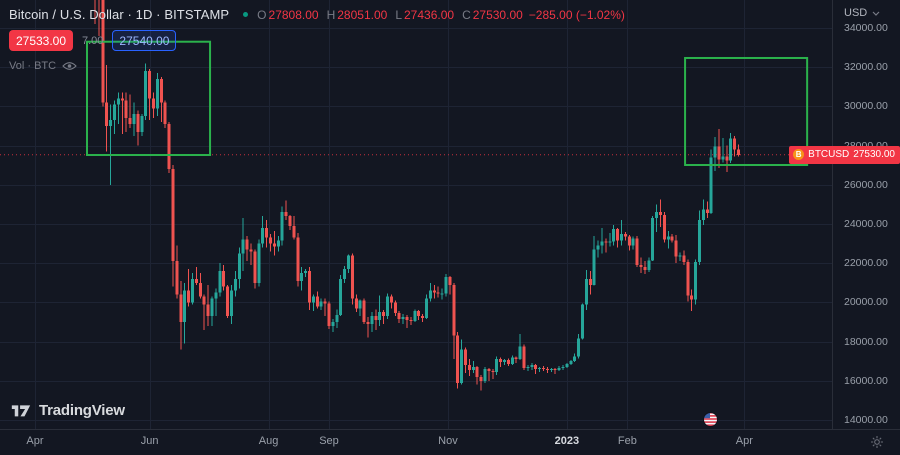  I want to click on time-tick-label: Feb, so click(627, 441).